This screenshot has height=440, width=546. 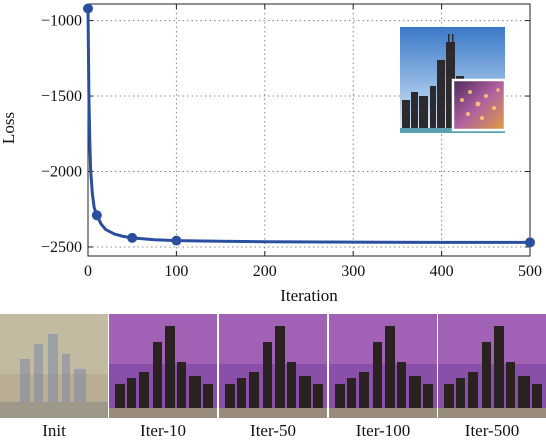 What do you see at coordinates (479, 105) in the screenshot?
I see `style-image` at bounding box center [479, 105].